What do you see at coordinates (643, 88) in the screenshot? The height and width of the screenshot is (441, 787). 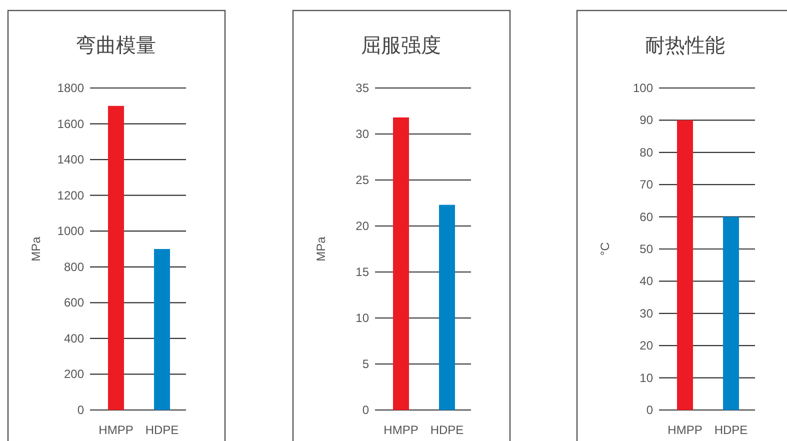 I see `y-tick-label: 100` at bounding box center [643, 88].